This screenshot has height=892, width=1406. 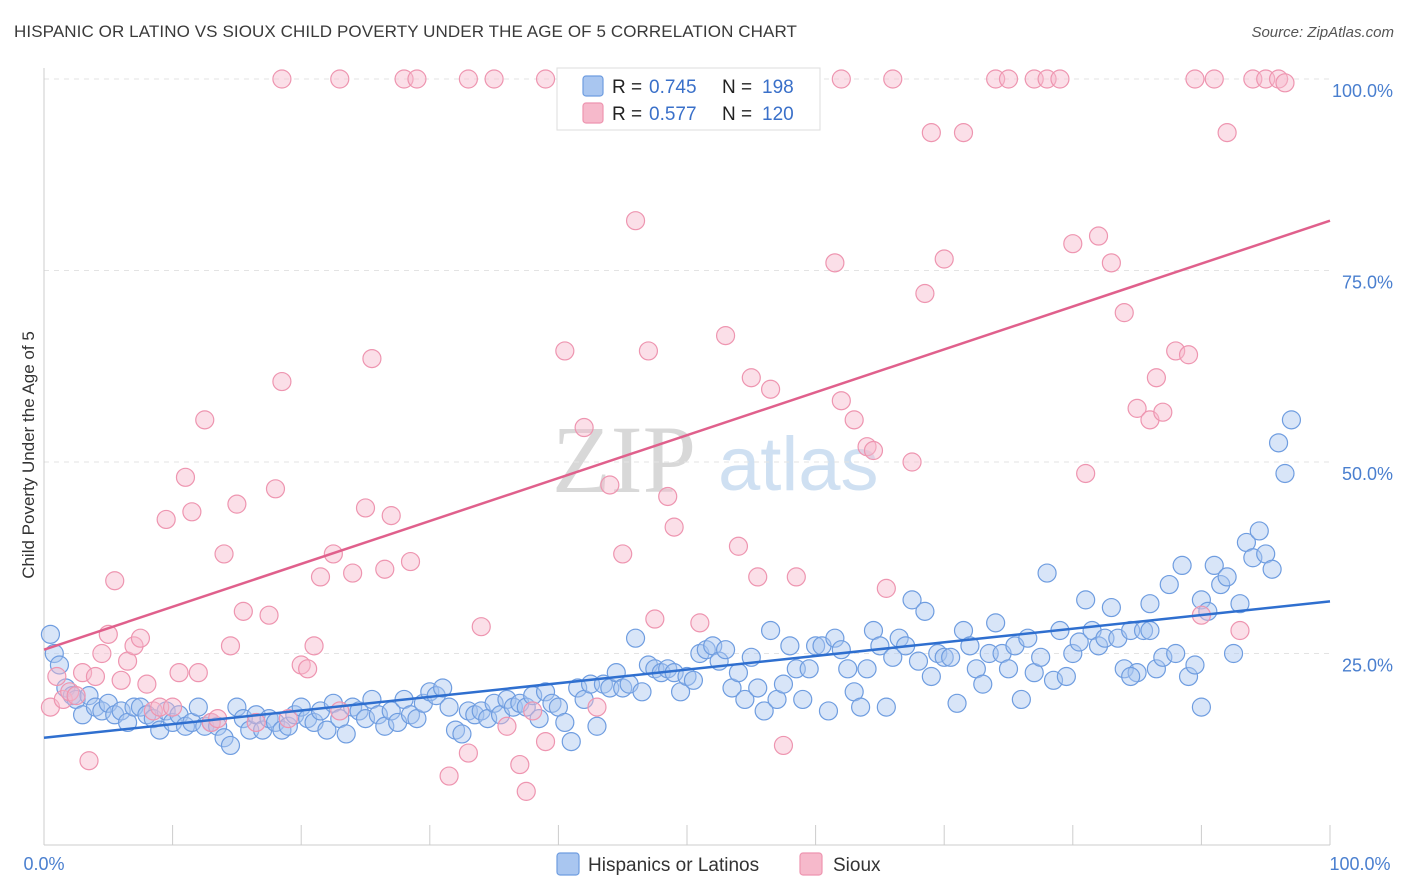 What do you see at coordinates (593, 86) in the screenshot?
I see `legend-swatch-blue` at bounding box center [593, 86].